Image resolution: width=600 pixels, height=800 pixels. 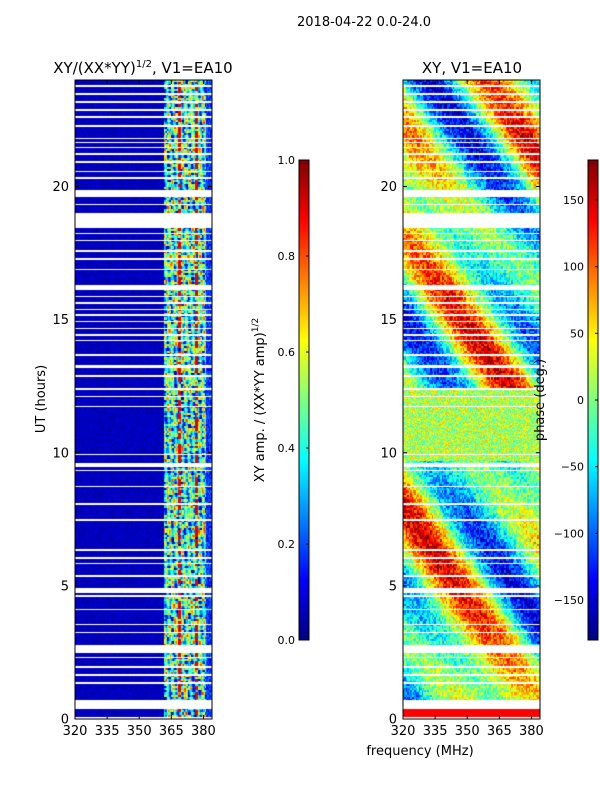 What do you see at coordinates (304, 400) in the screenshot?
I see `amplitude-colorbar-gradient` at bounding box center [304, 400].